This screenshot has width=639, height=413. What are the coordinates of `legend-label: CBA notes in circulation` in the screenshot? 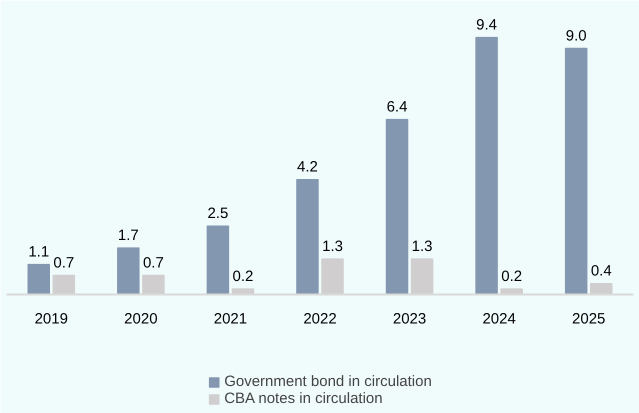 It's located at (303, 398).